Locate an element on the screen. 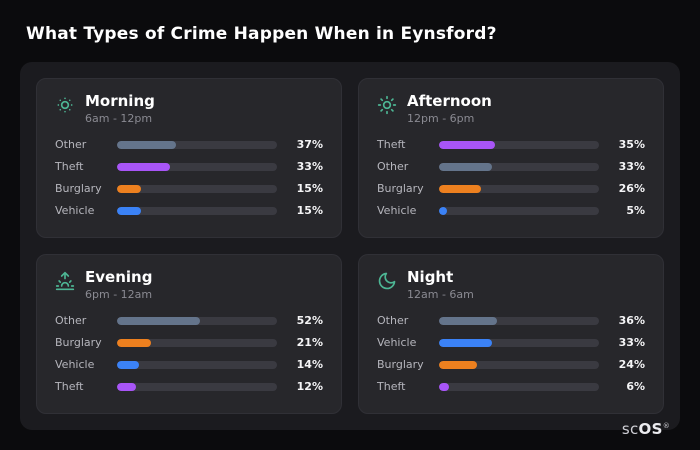 The width and height of the screenshot is (700, 450). registered-mark: ® is located at coordinates (666, 426).